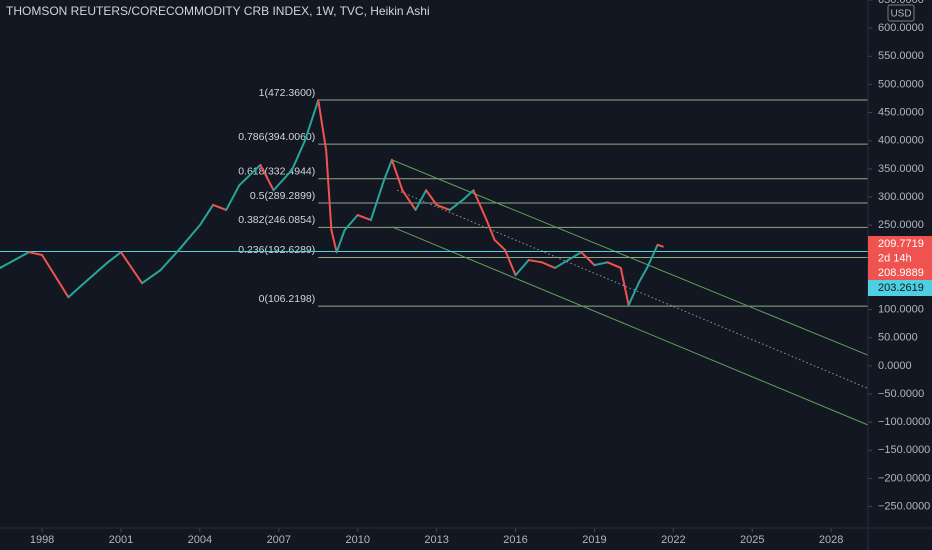  What do you see at coordinates (901, 169) in the screenshot?
I see `y-tick-label: 350.0000` at bounding box center [901, 169].